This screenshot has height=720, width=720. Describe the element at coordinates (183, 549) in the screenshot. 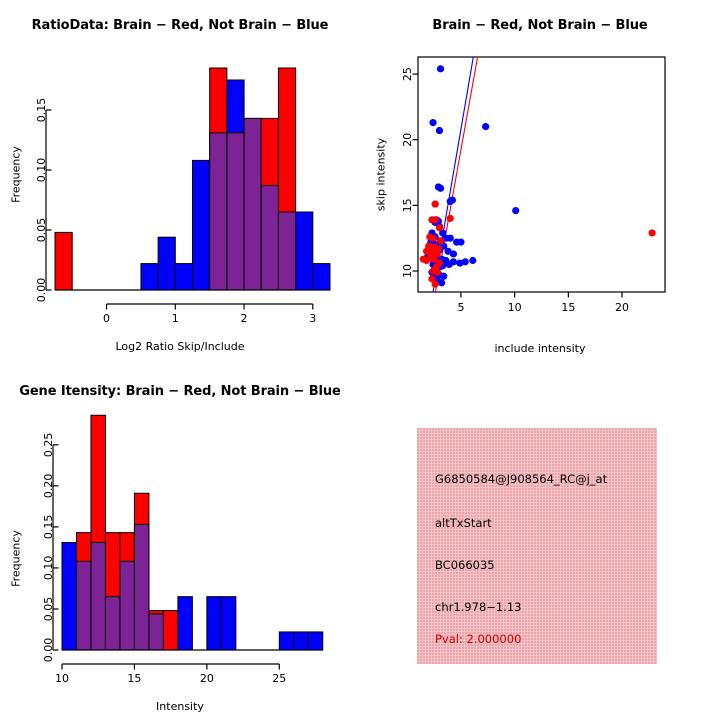

I see `hist-group: 0.00 0.05 0.10 0.15 0.20 0.25 10 15 20 25` at that location.